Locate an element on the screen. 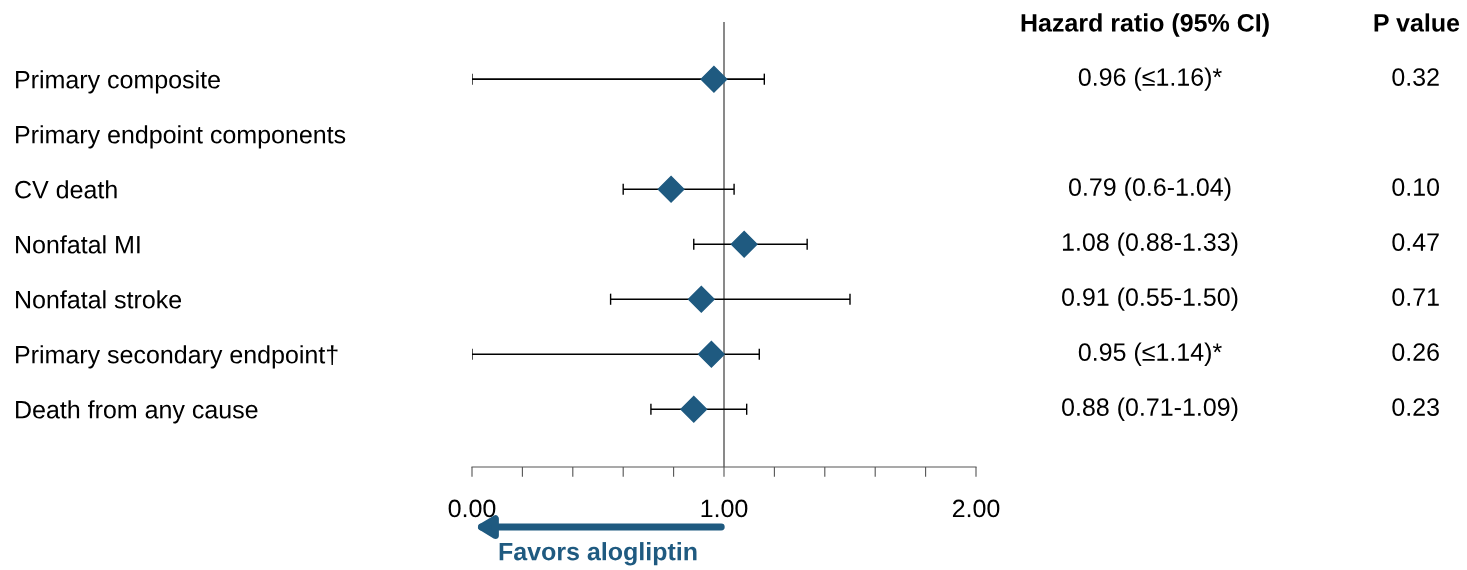 The width and height of the screenshot is (1467, 570). data-label: 0.88 (0.71-1.09) is located at coordinates (1150, 409).